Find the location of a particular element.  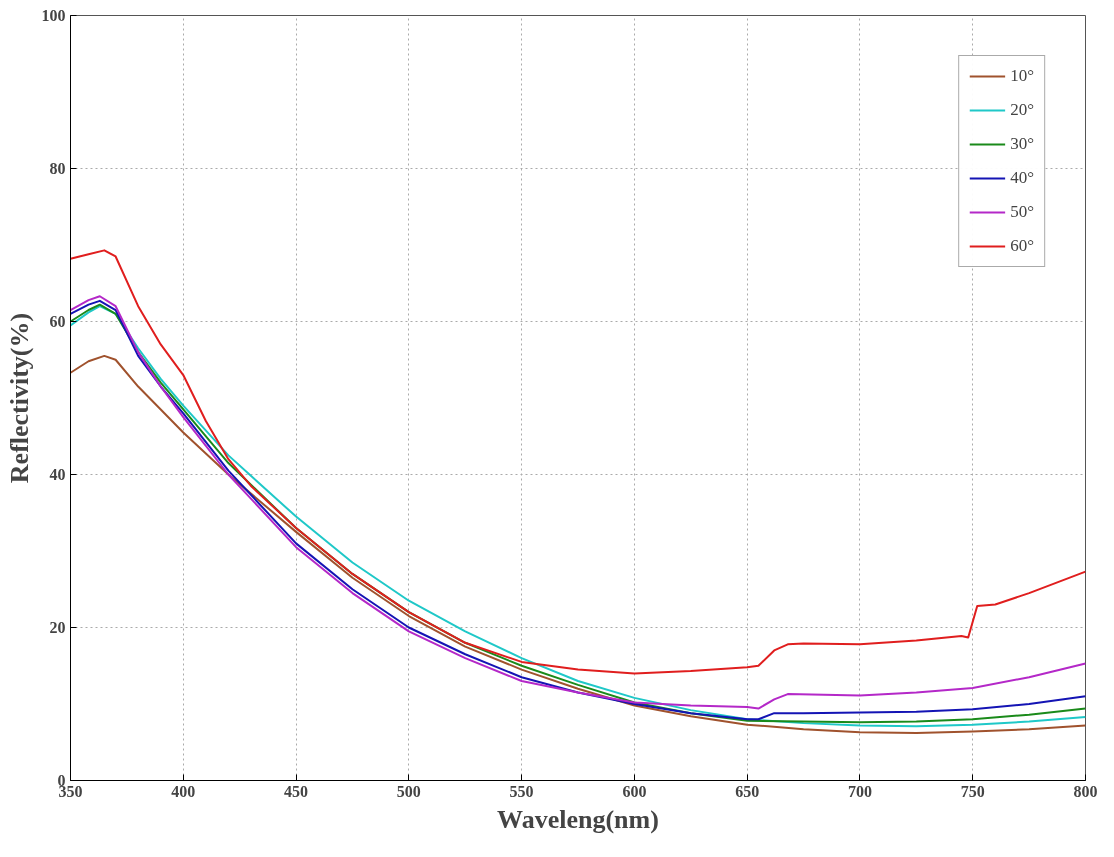

y-tick-label: 60 is located at coordinates (57, 321).